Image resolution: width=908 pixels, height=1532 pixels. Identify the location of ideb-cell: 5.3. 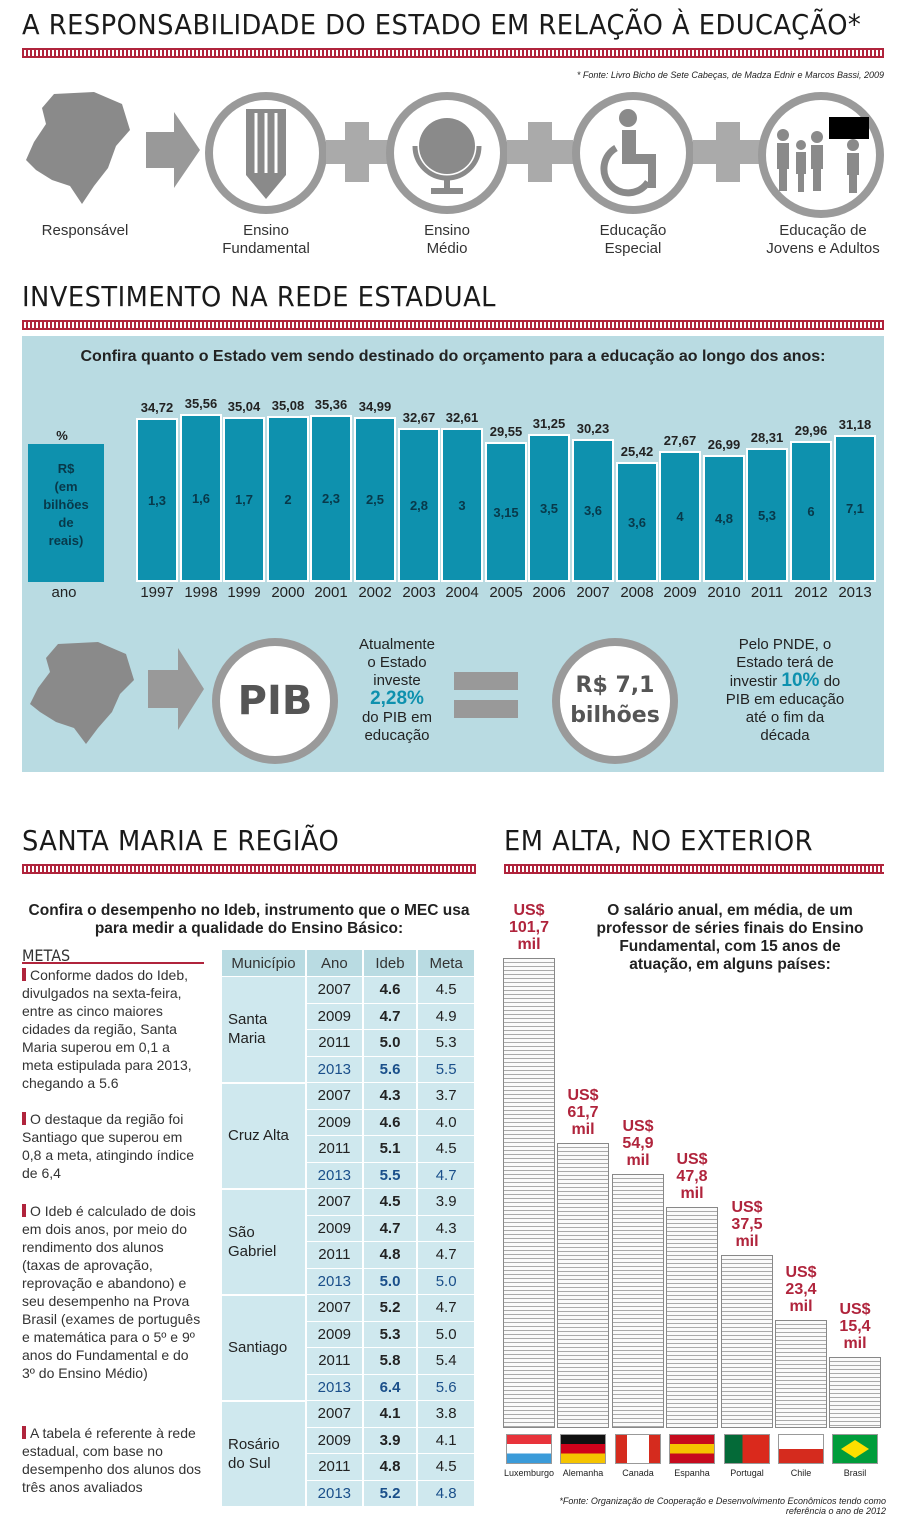
(389, 1334).